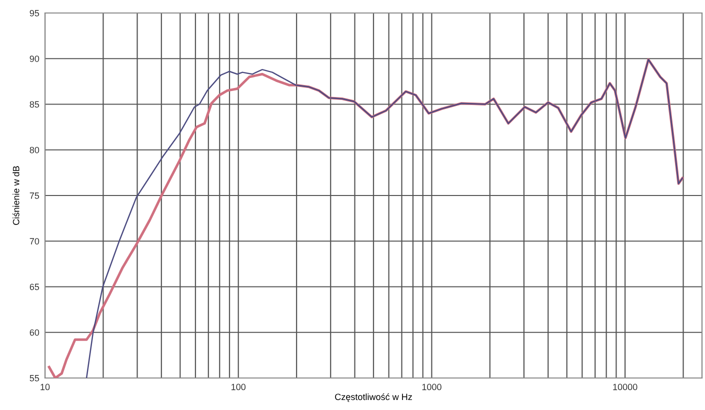 This screenshot has width=705, height=410. Describe the element at coordinates (35, 332) in the screenshot. I see `y-tick-label: 60` at that location.